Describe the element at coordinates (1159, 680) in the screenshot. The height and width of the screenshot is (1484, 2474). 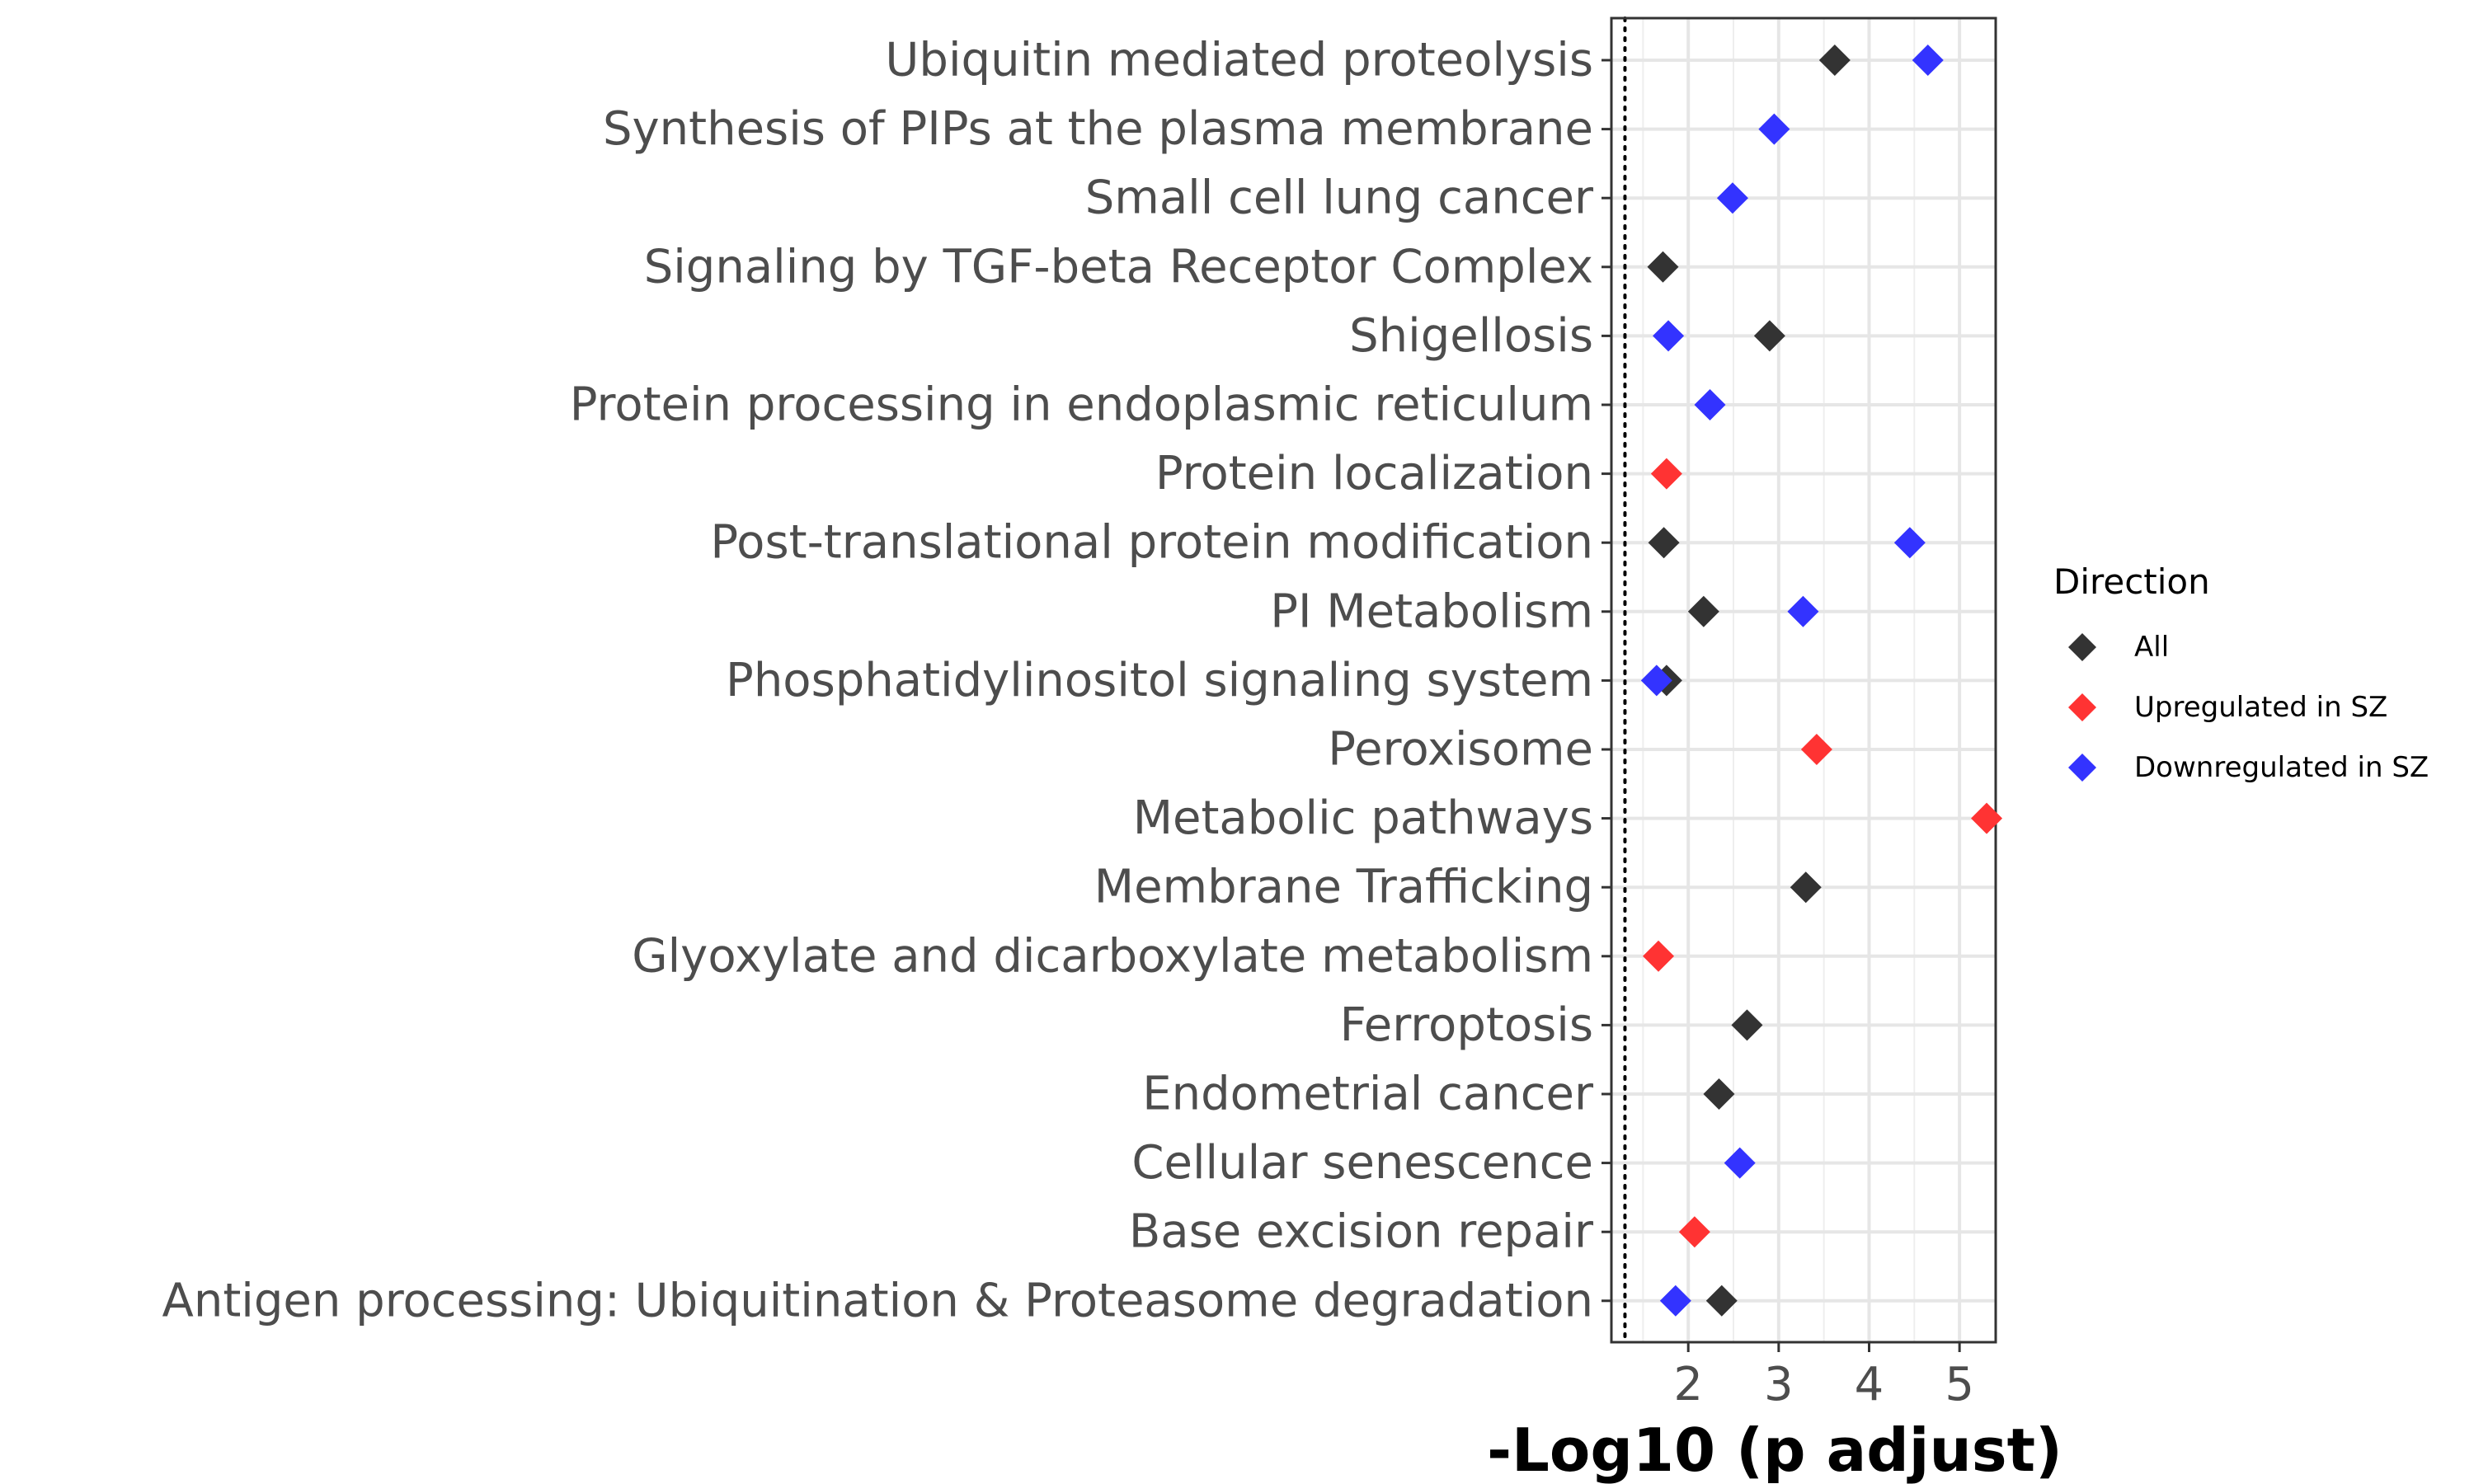
I see `category-label: Phosphatidylinositol signaling system` at that location.